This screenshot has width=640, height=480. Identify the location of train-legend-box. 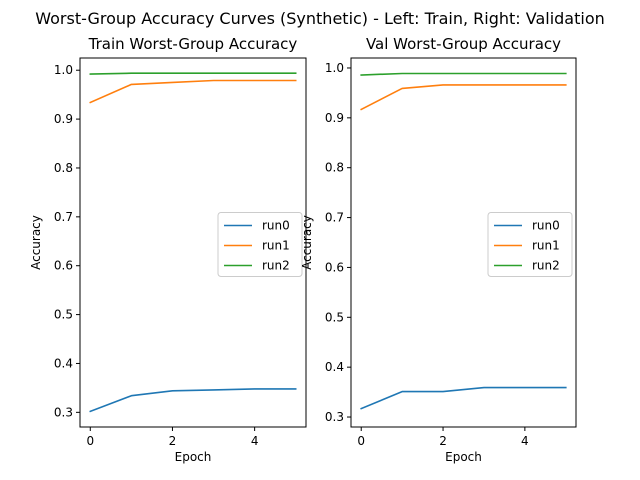
(260, 244).